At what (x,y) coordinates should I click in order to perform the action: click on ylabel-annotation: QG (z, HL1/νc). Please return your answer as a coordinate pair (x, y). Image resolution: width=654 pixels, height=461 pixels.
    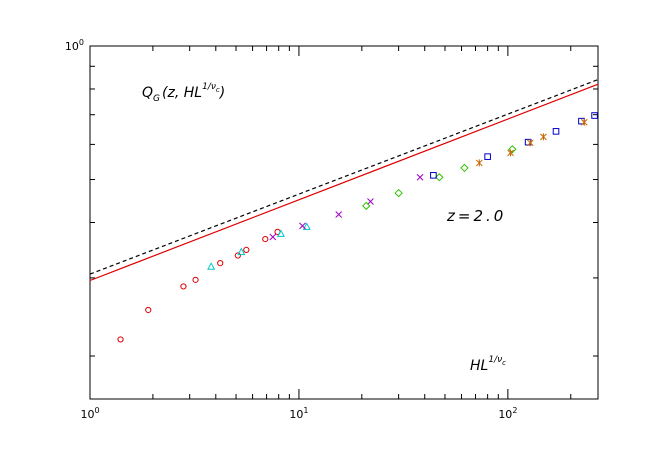
    Looking at the image, I should click on (183, 93).